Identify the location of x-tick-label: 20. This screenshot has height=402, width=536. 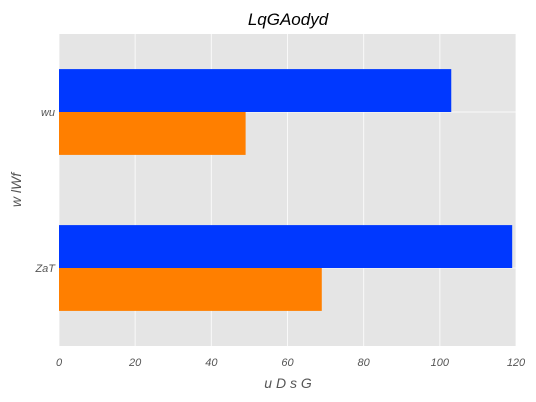
(135, 363).